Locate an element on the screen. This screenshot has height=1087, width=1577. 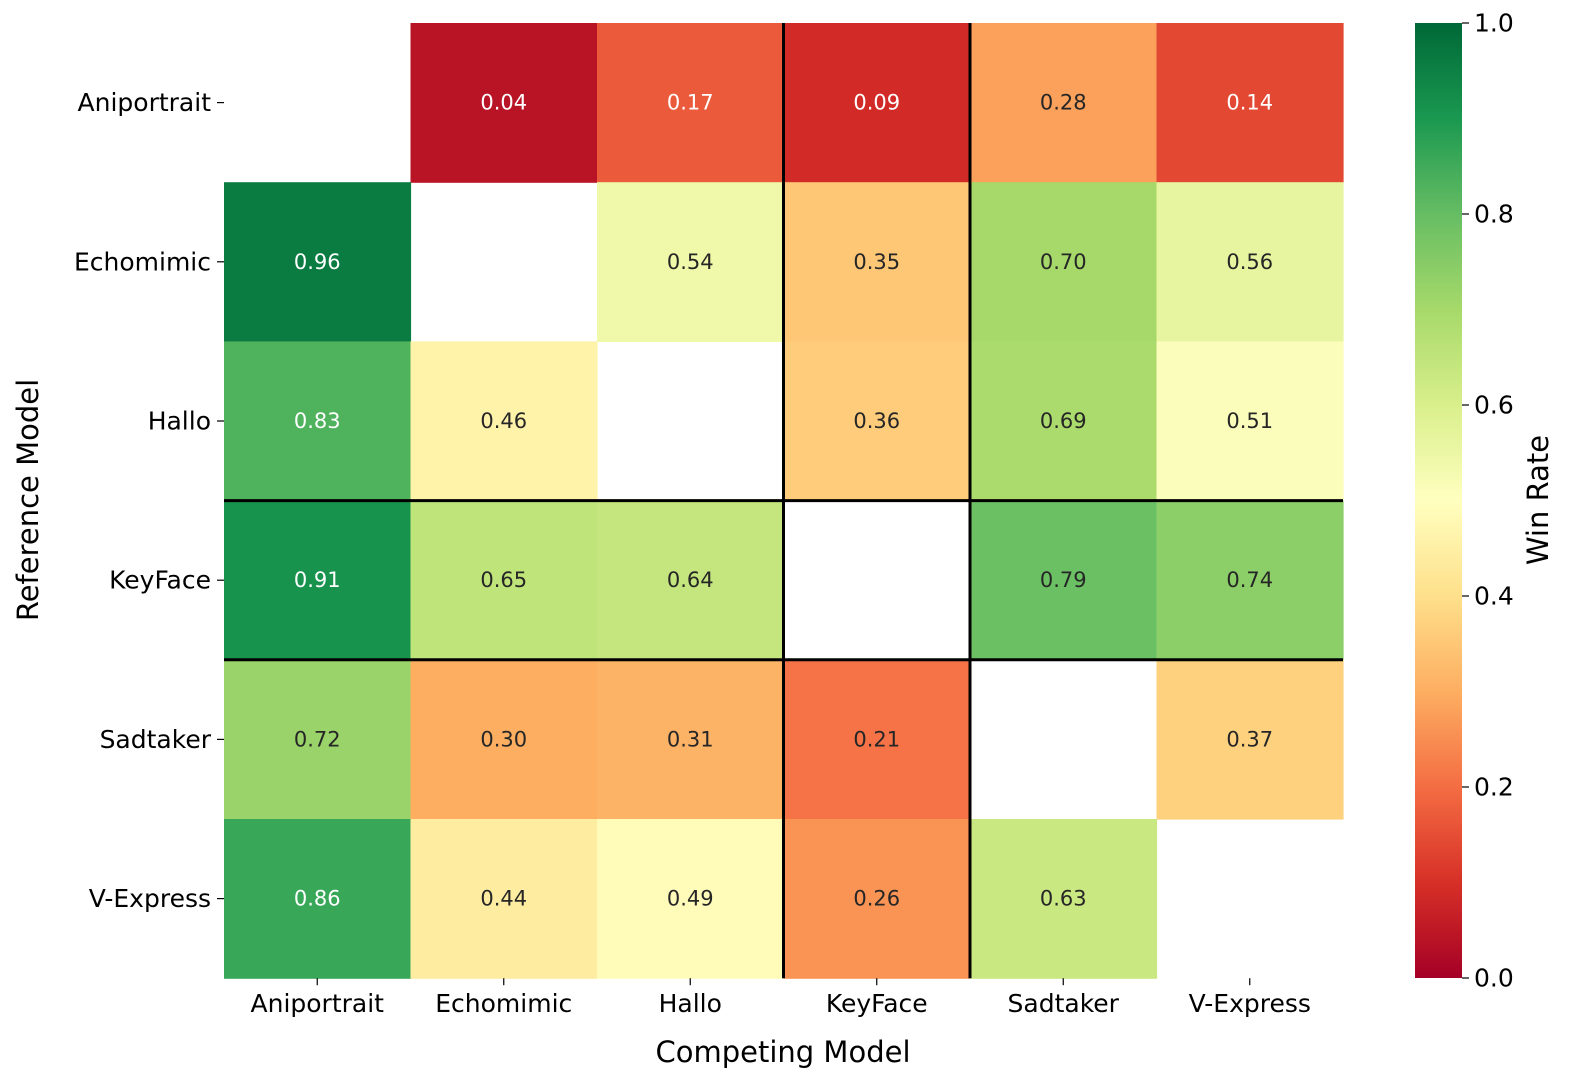
cell-value-label: 0.46 is located at coordinates (503, 421).